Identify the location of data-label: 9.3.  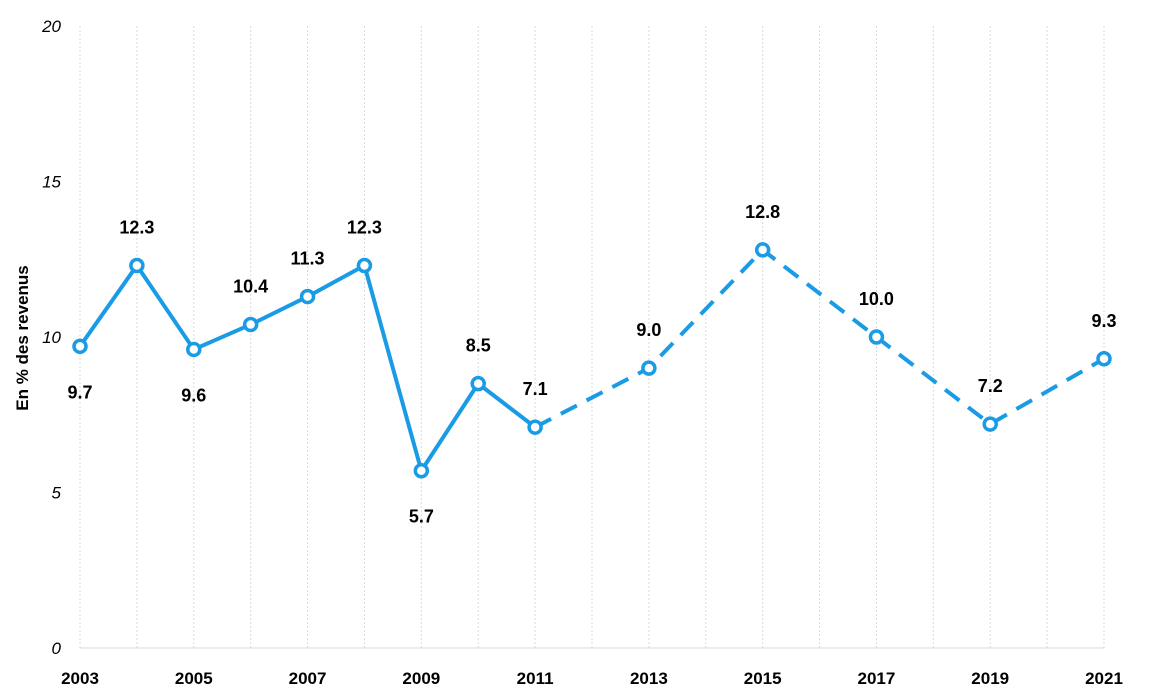
(1103, 321).